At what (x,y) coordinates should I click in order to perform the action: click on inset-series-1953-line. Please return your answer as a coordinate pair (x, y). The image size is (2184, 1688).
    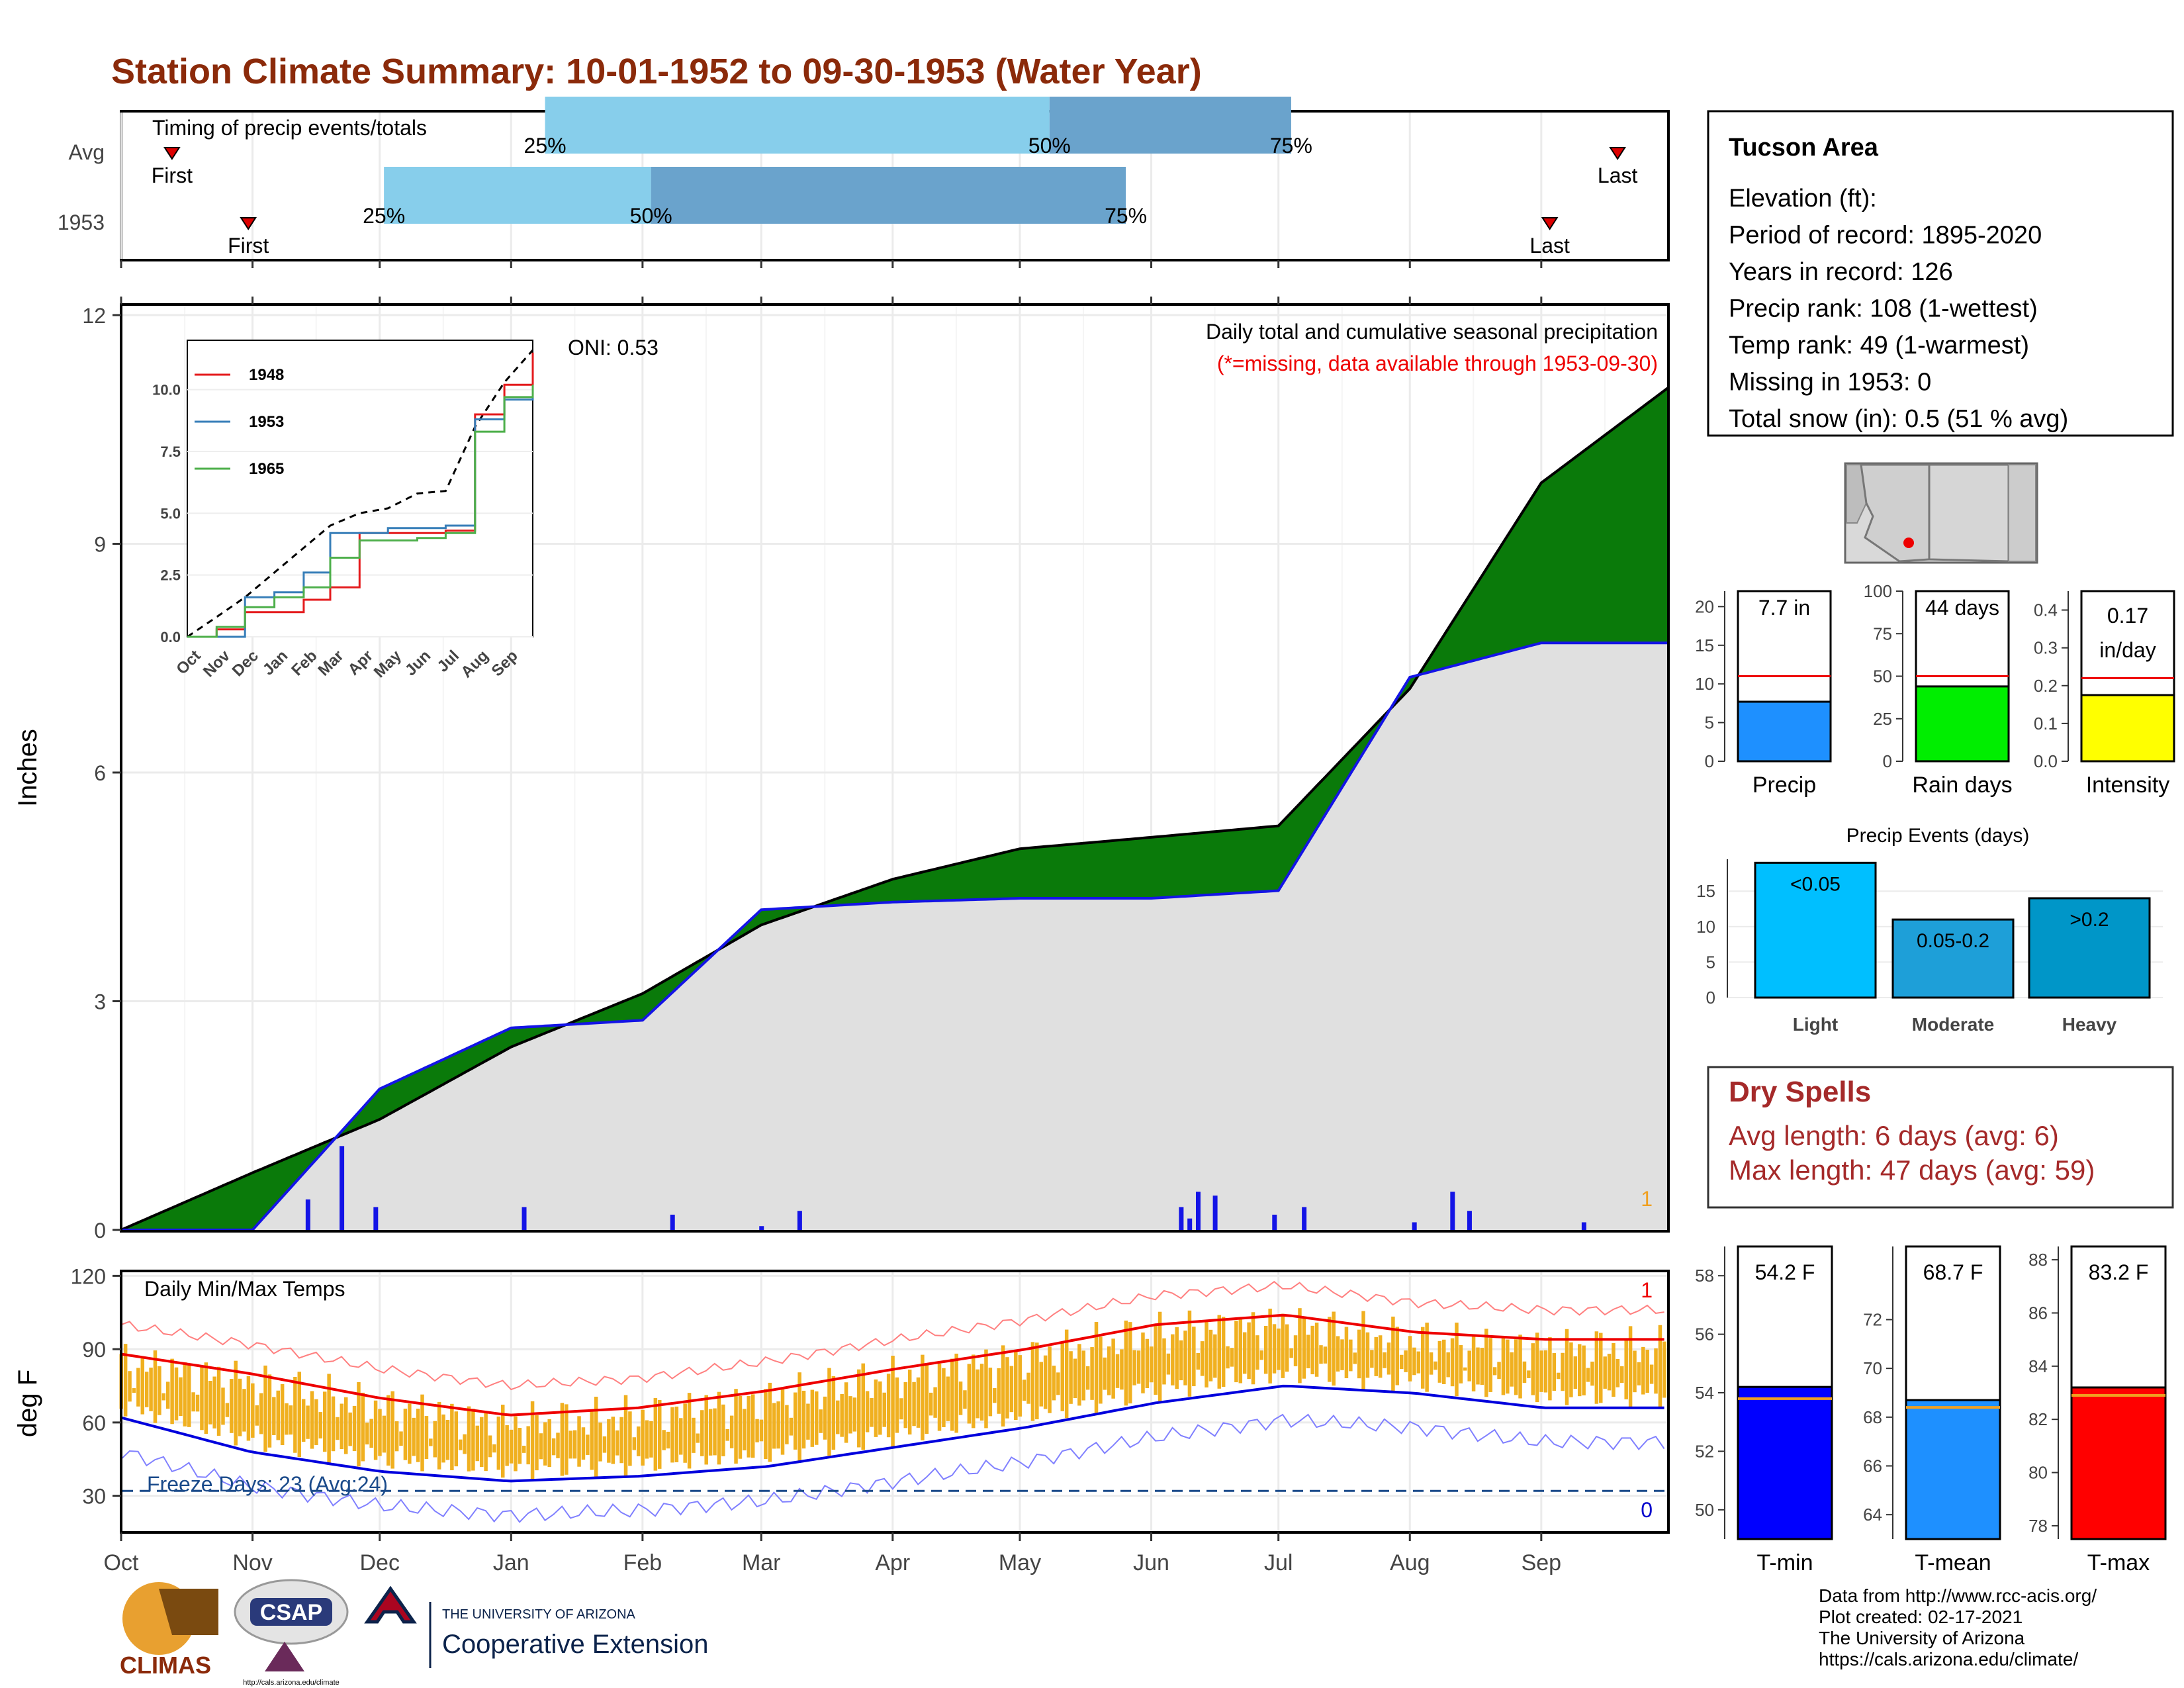
    Looking at the image, I should click on (360, 516).